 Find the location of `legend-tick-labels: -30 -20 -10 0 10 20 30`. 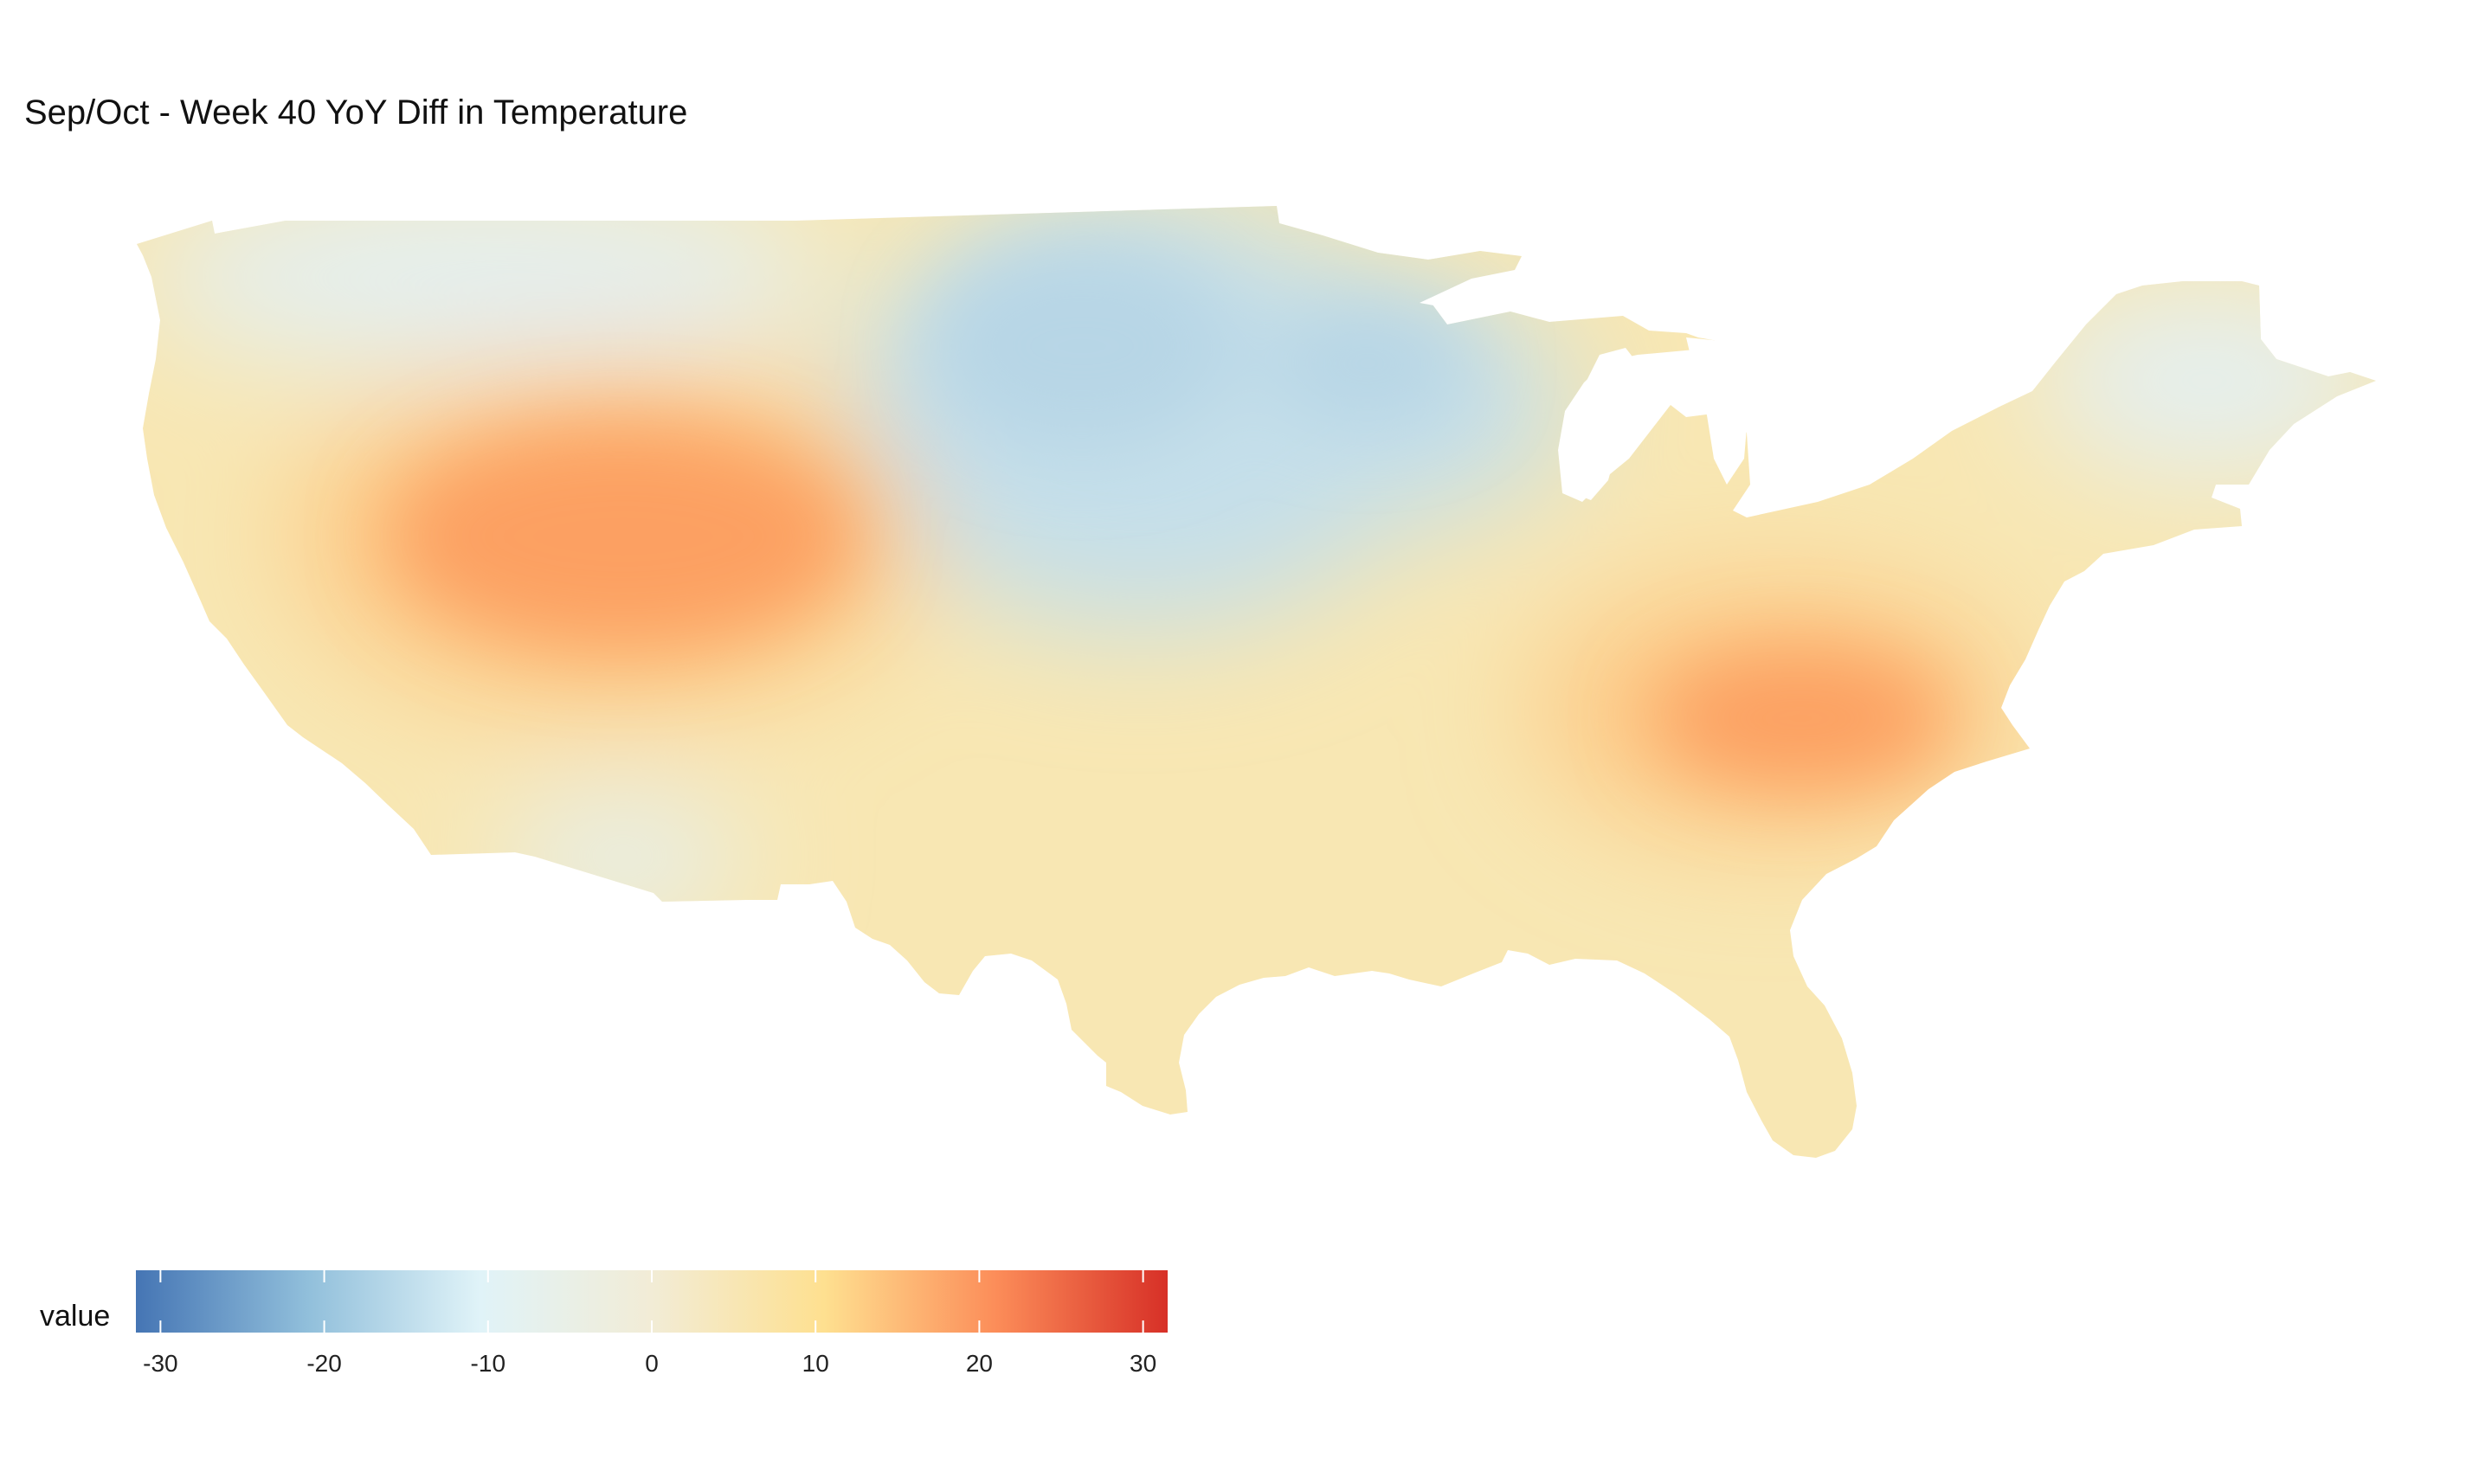

legend-tick-labels: -30 -20 -10 0 10 20 30 is located at coordinates (652, 1367).